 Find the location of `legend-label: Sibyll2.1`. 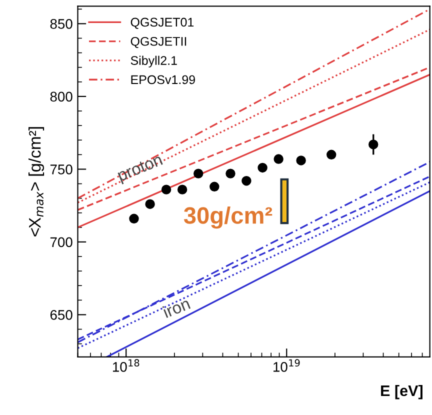

legend-label: Sibyll2.1 is located at coordinates (153, 62).